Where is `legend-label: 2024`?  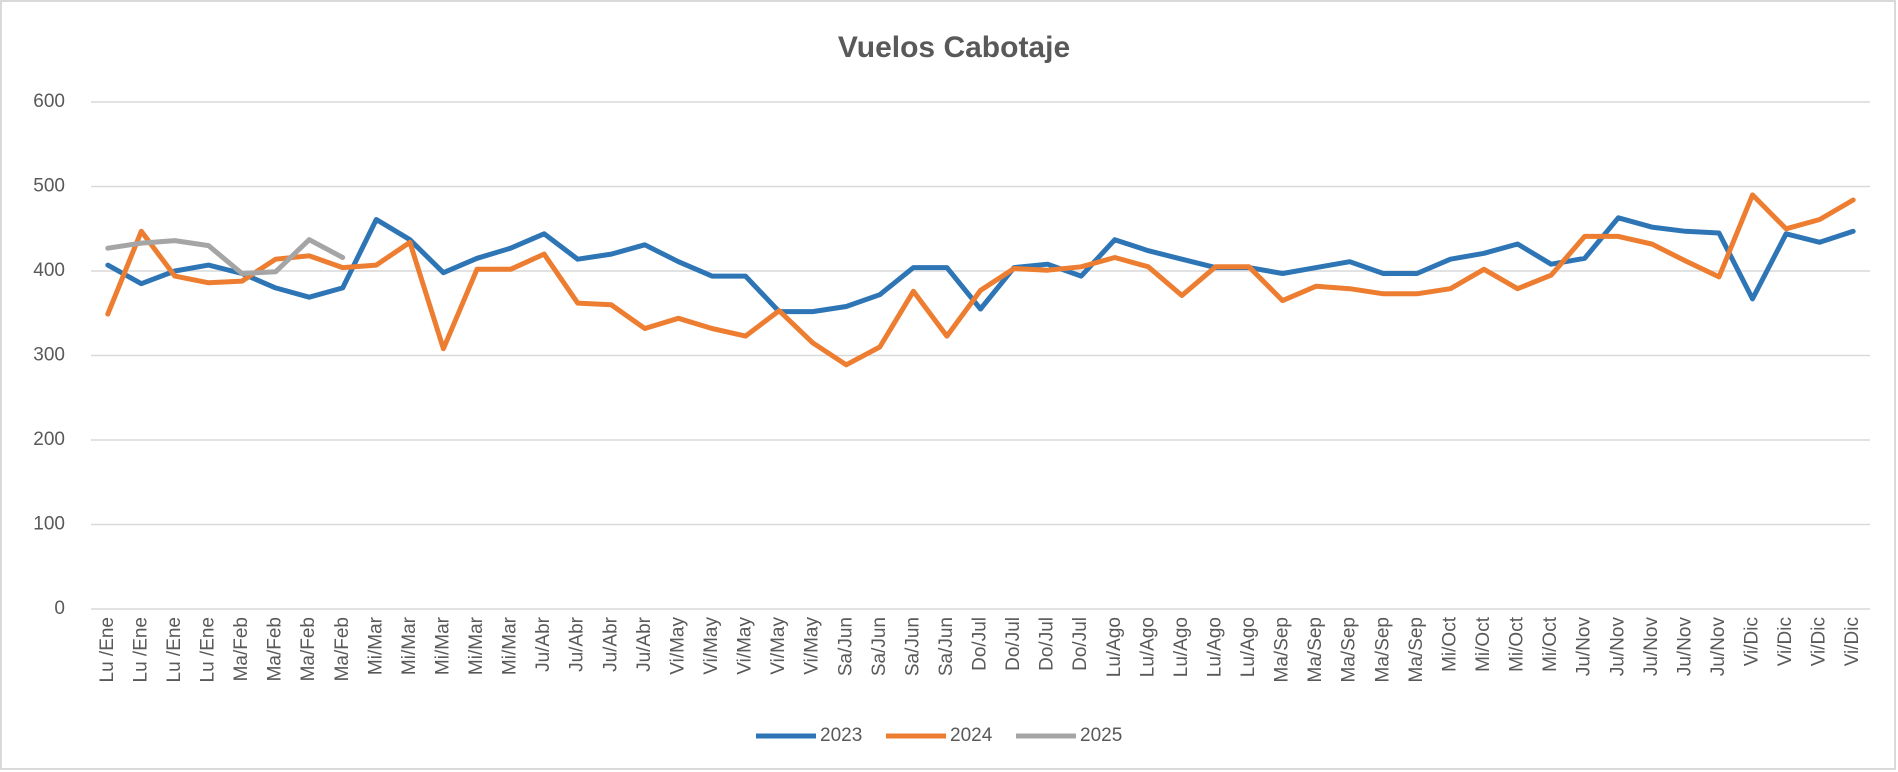 legend-label: 2024 is located at coordinates (971, 735).